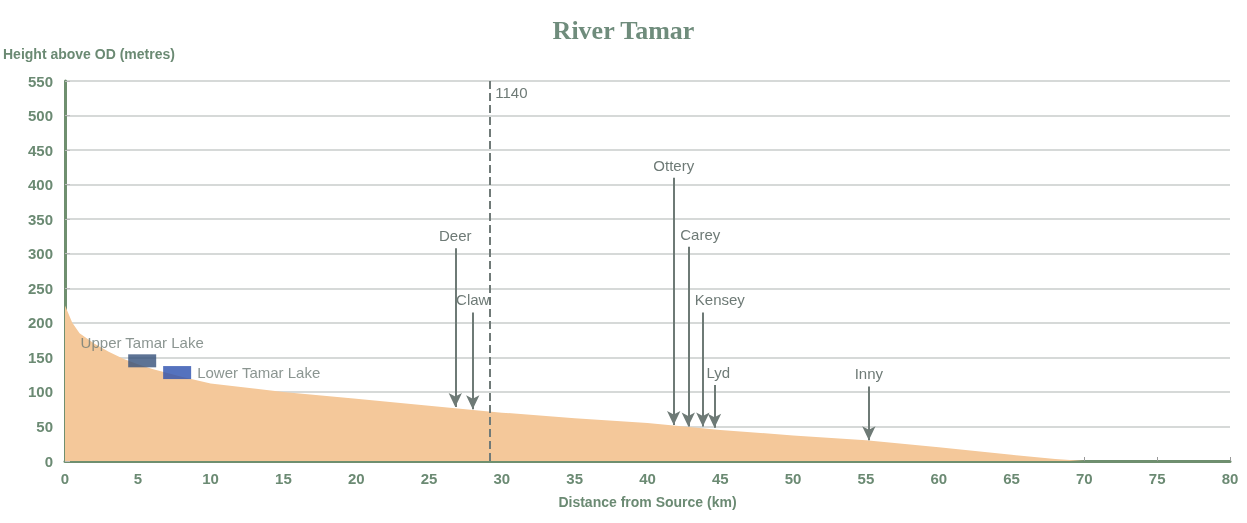  What do you see at coordinates (40, 150) in the screenshot?
I see `y-tick-label: 450` at bounding box center [40, 150].